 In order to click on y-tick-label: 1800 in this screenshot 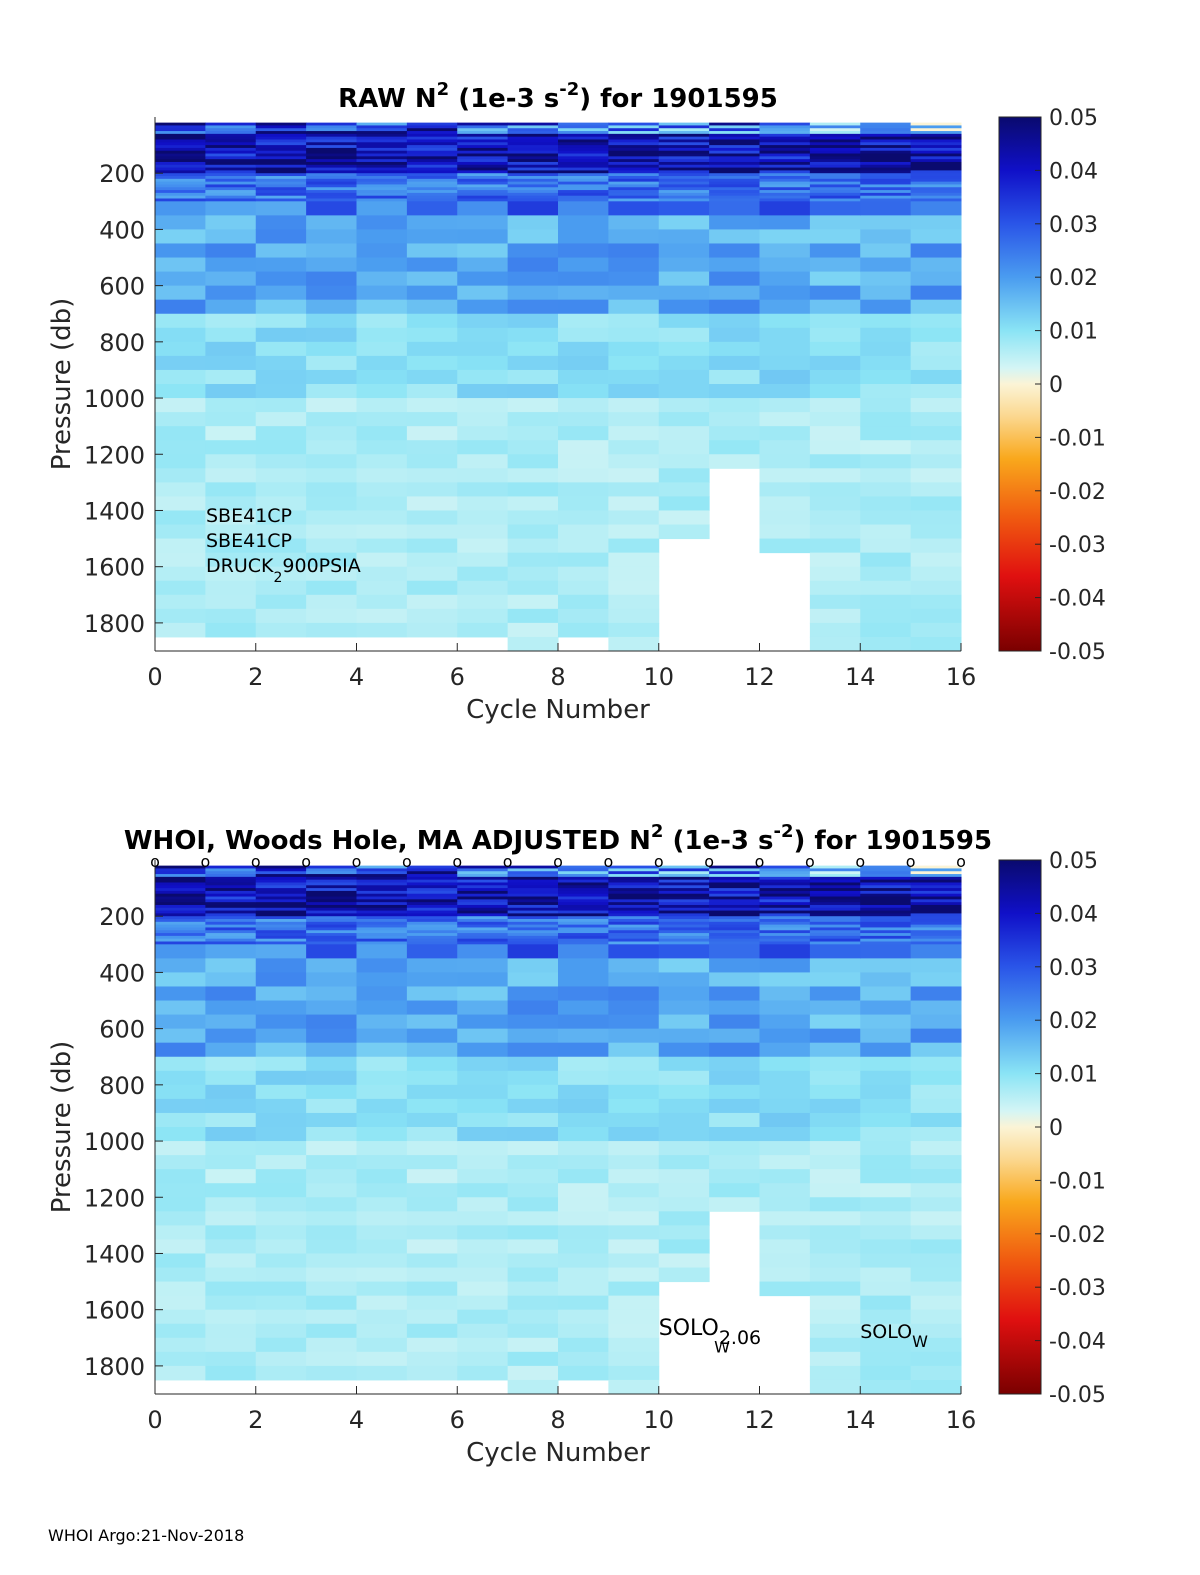, I will do `click(114, 624)`.